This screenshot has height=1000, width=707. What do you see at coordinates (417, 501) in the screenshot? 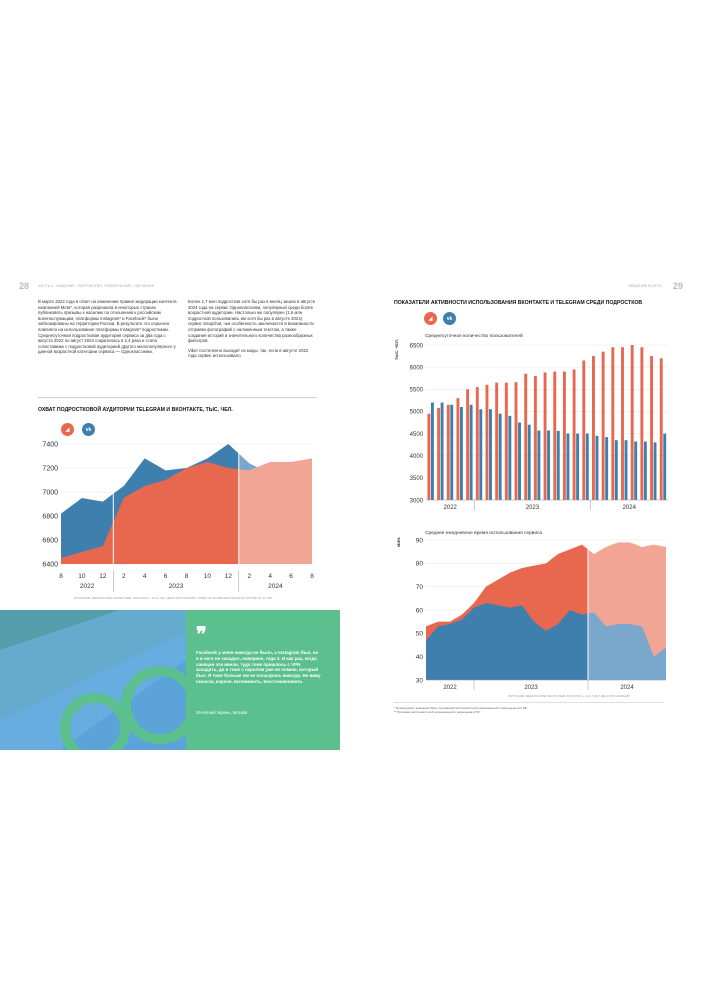
I see `y-tick-label: 3000` at bounding box center [417, 501].